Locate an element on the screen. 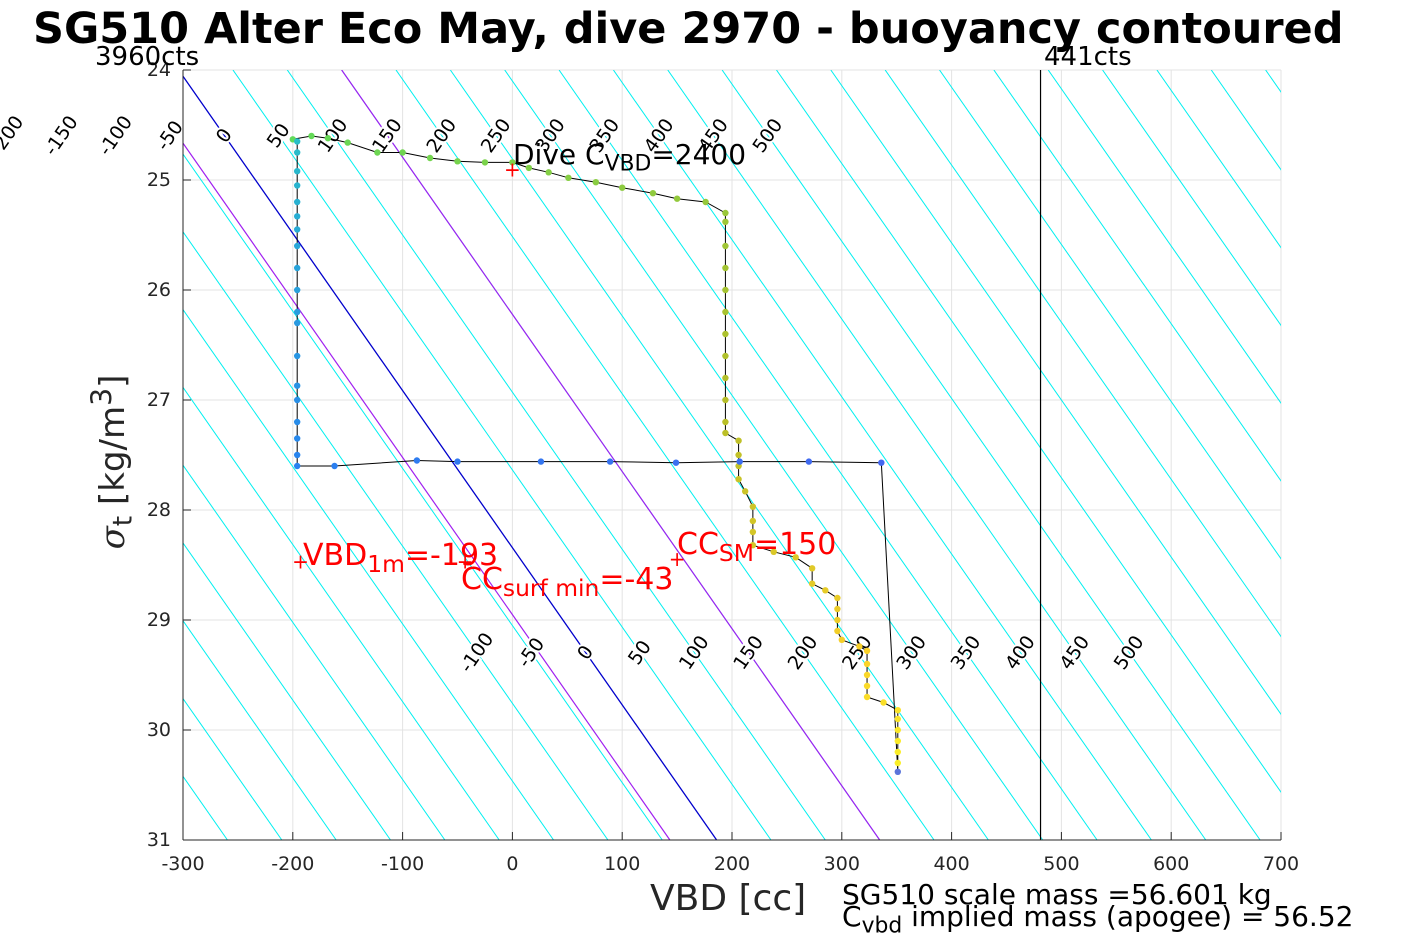 The height and width of the screenshot is (945, 1417). cc-sm-annotation: CCSM=150 is located at coordinates (757, 547).